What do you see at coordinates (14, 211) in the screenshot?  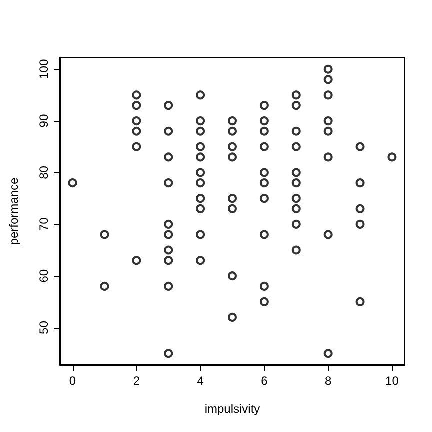 I see `y-axis-title: performance` at bounding box center [14, 211].